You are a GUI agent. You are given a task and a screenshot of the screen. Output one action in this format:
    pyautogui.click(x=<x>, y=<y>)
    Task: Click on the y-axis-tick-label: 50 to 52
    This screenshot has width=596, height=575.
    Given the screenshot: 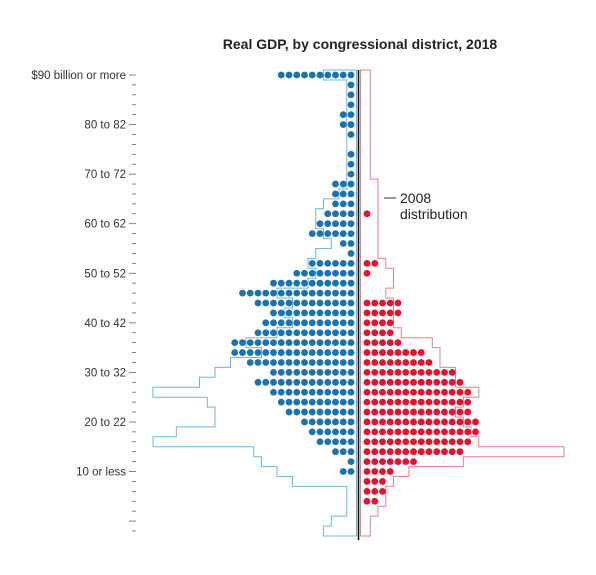 What is the action you would take?
    pyautogui.click(x=105, y=274)
    